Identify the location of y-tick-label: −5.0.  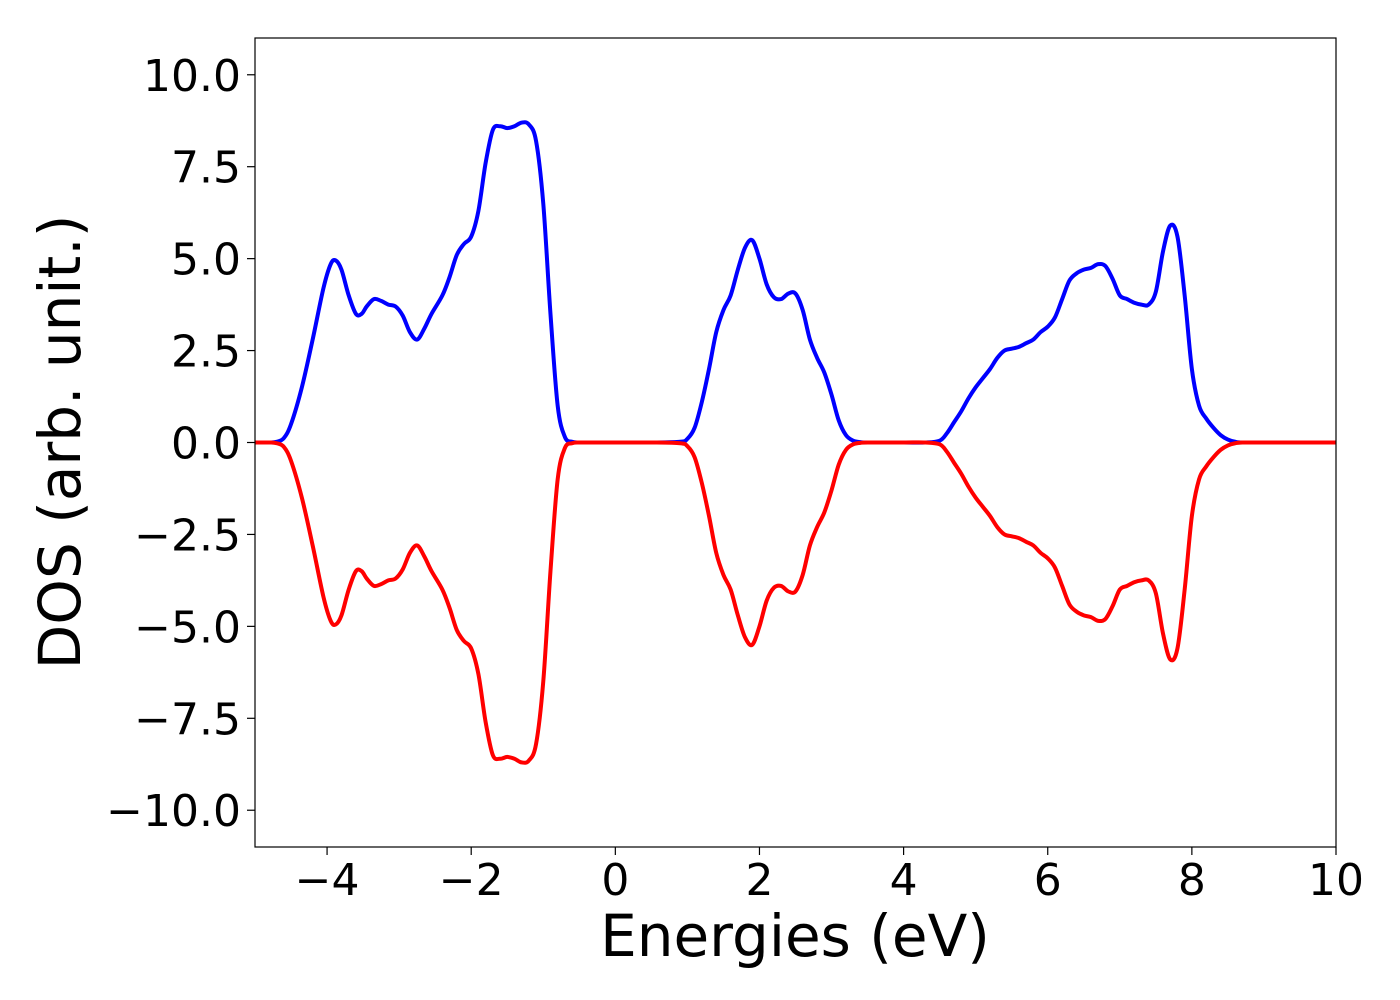
(187, 627).